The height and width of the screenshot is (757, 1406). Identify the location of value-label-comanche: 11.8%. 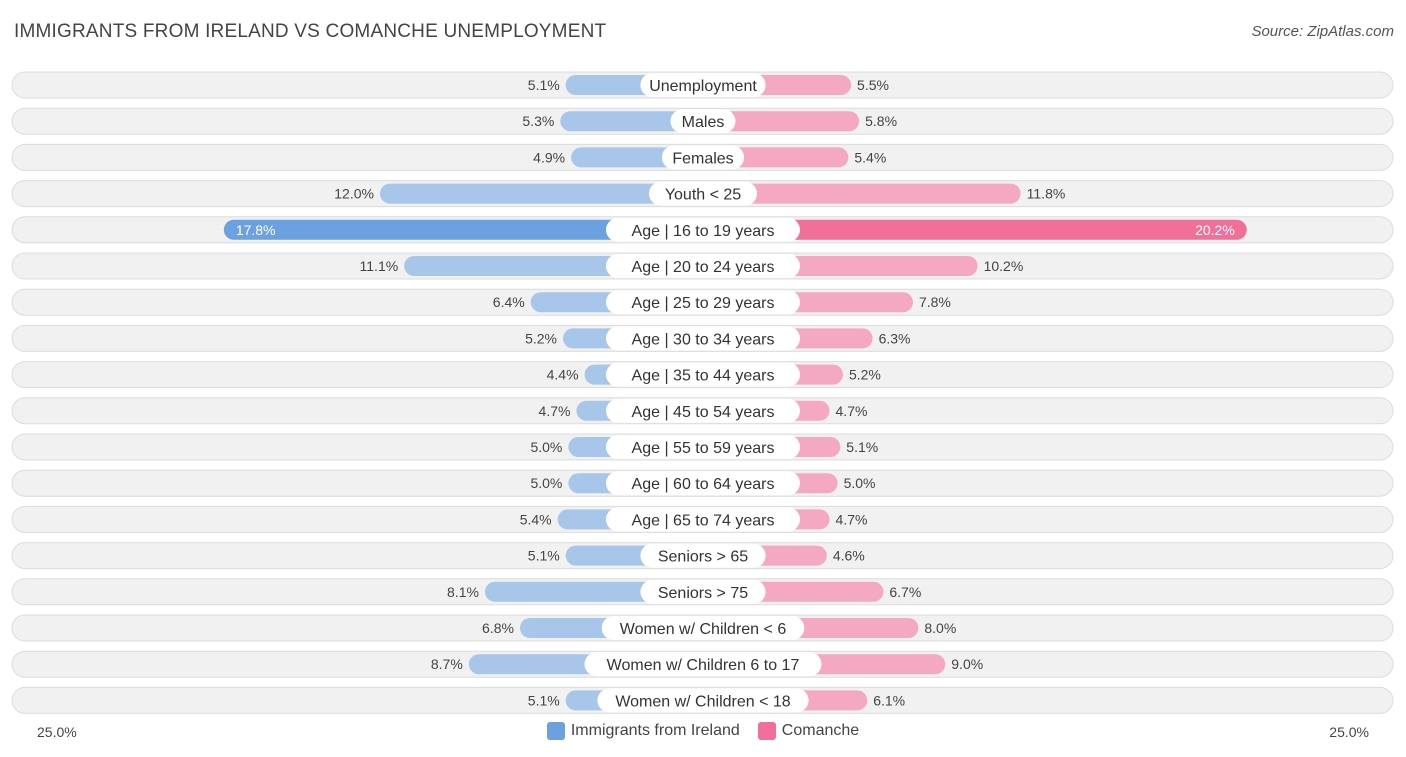
(1046, 194).